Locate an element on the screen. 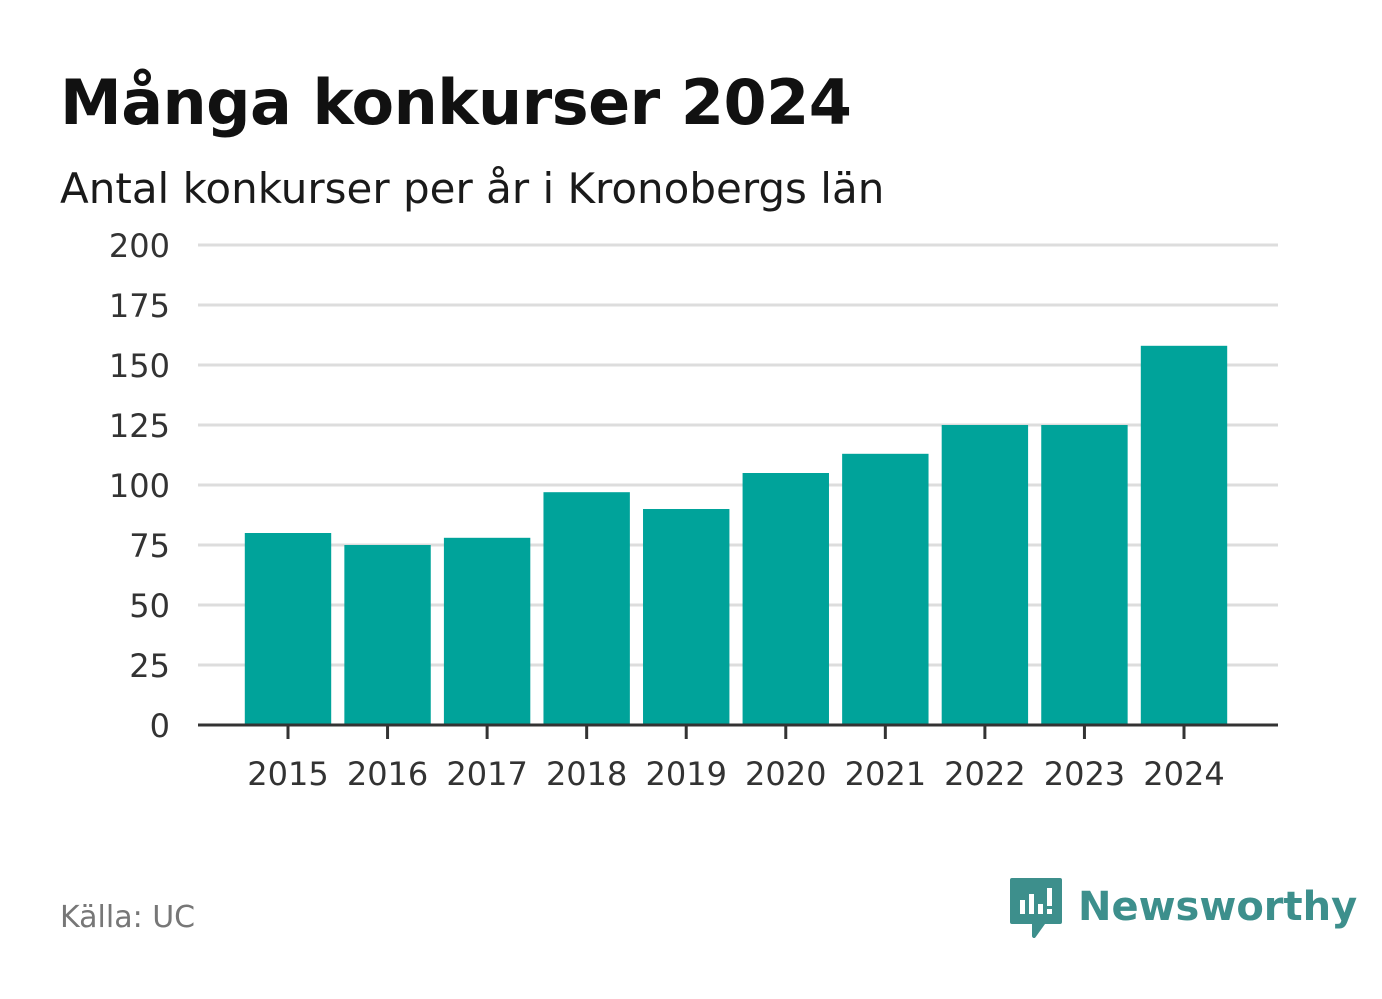 This screenshot has width=1382, height=999. bar-2020 is located at coordinates (785, 599).